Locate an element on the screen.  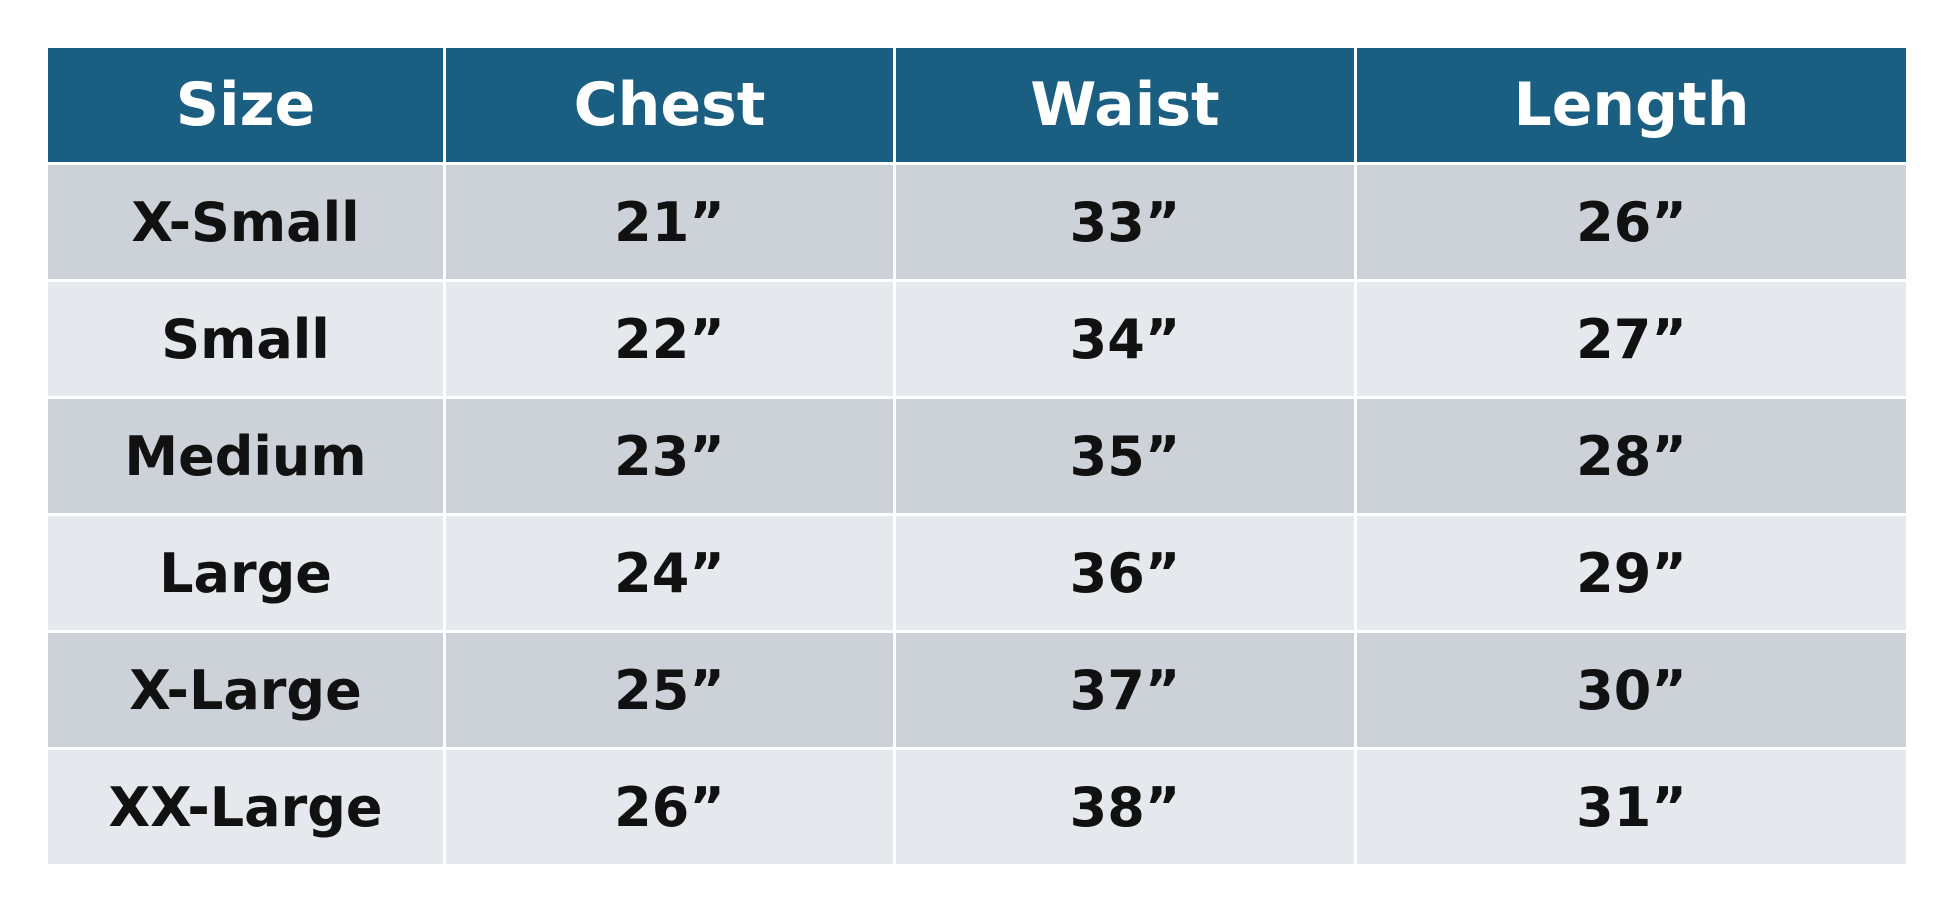
size-cell: X-Small is located at coordinates (245, 222).